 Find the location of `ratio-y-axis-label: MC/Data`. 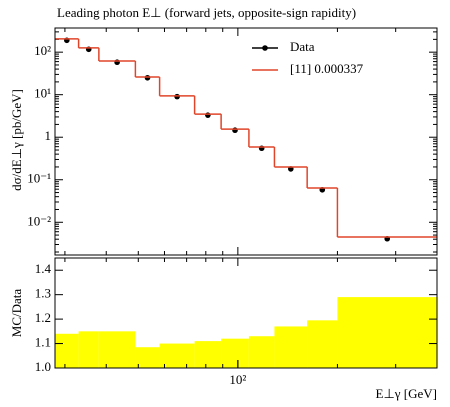

ratio-y-axis-label: MC/Data is located at coordinates (16, 313).